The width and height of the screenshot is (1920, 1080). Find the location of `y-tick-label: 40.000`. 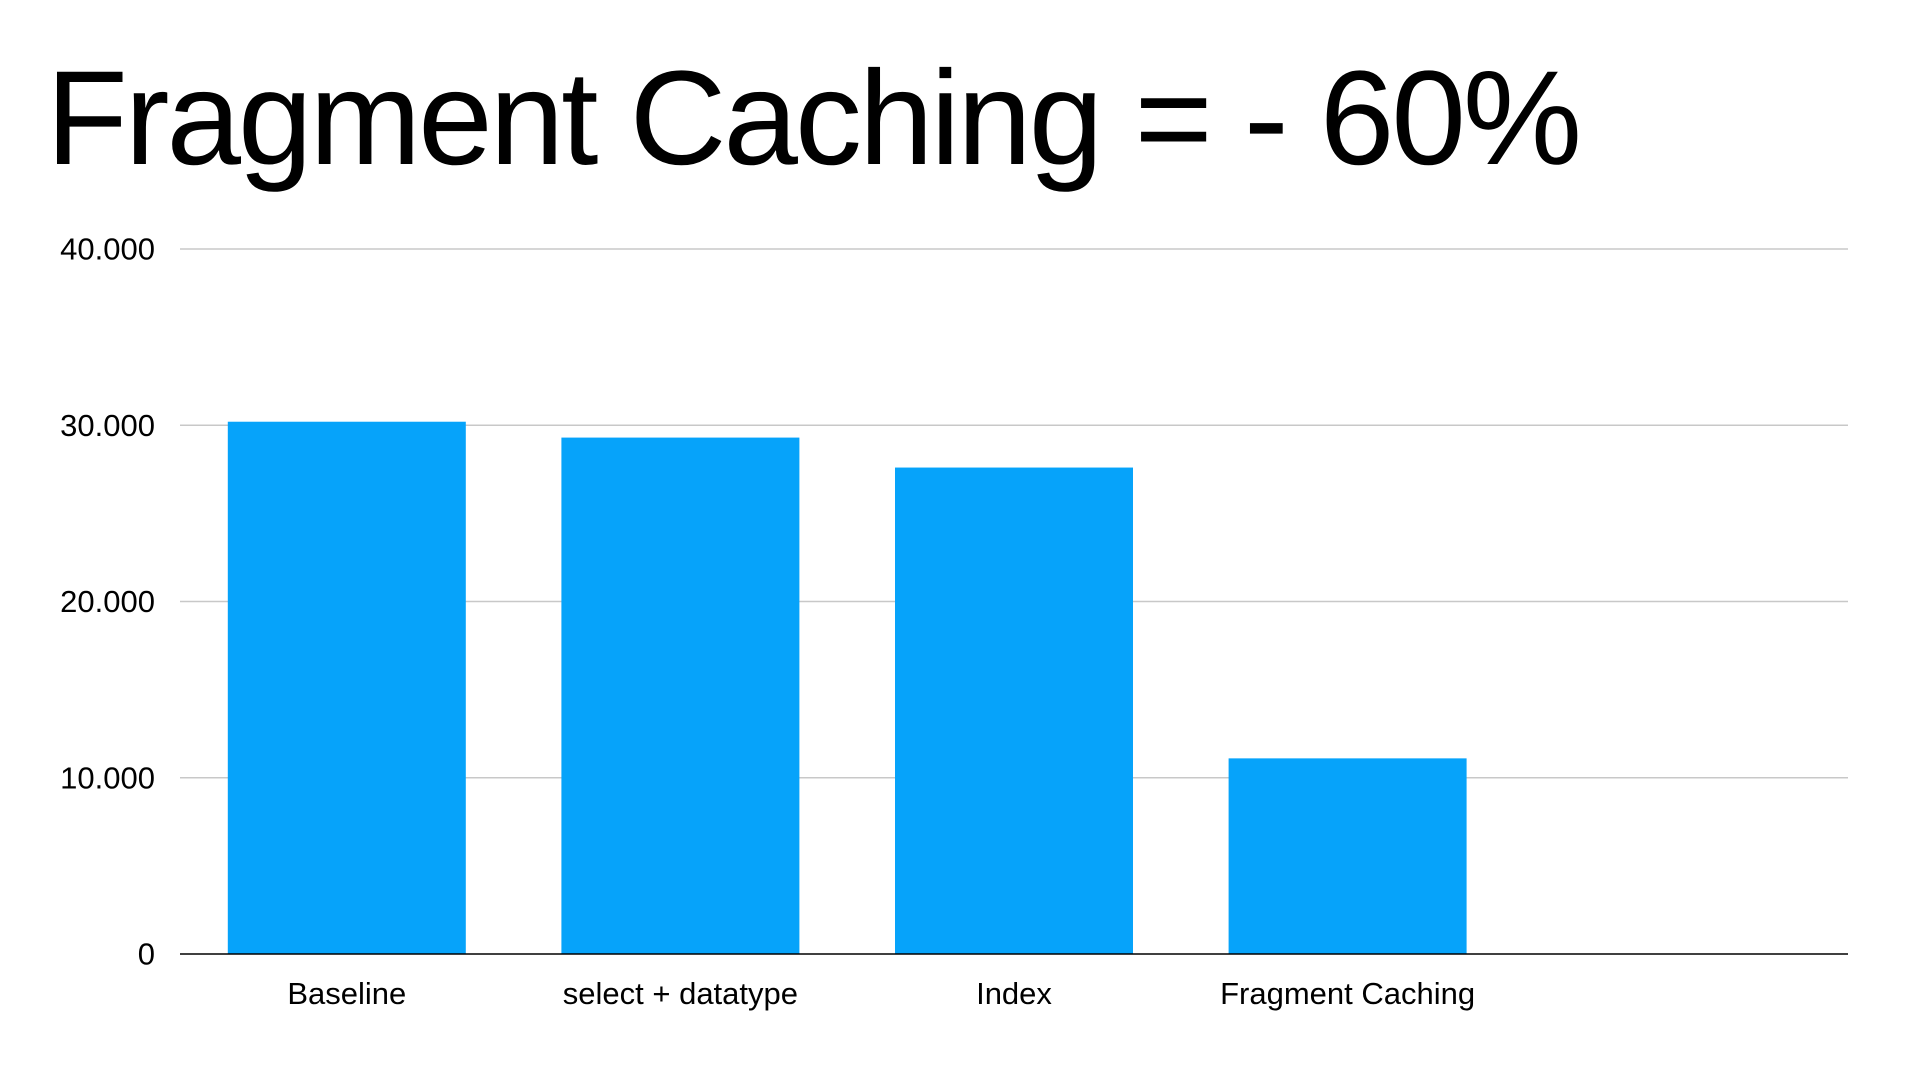

y-tick-label: 40.000 is located at coordinates (107, 249).